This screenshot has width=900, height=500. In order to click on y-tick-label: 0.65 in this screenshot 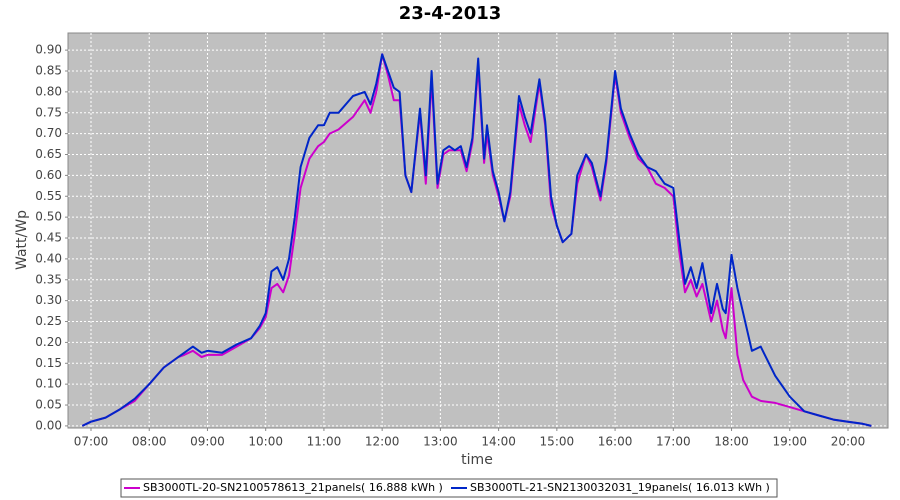, I will do `click(48, 154)`.